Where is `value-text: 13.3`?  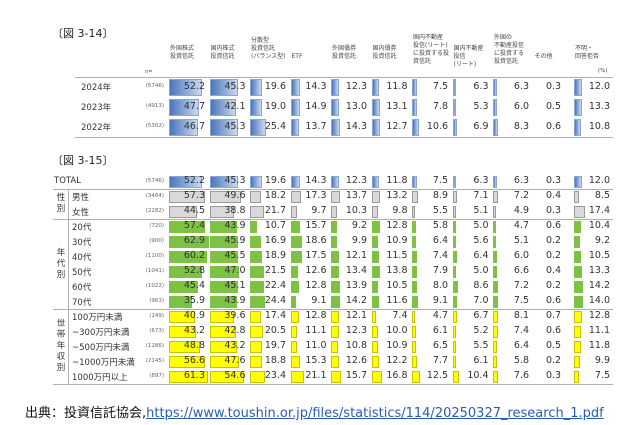
value-text: 13.3 is located at coordinates (599, 106).